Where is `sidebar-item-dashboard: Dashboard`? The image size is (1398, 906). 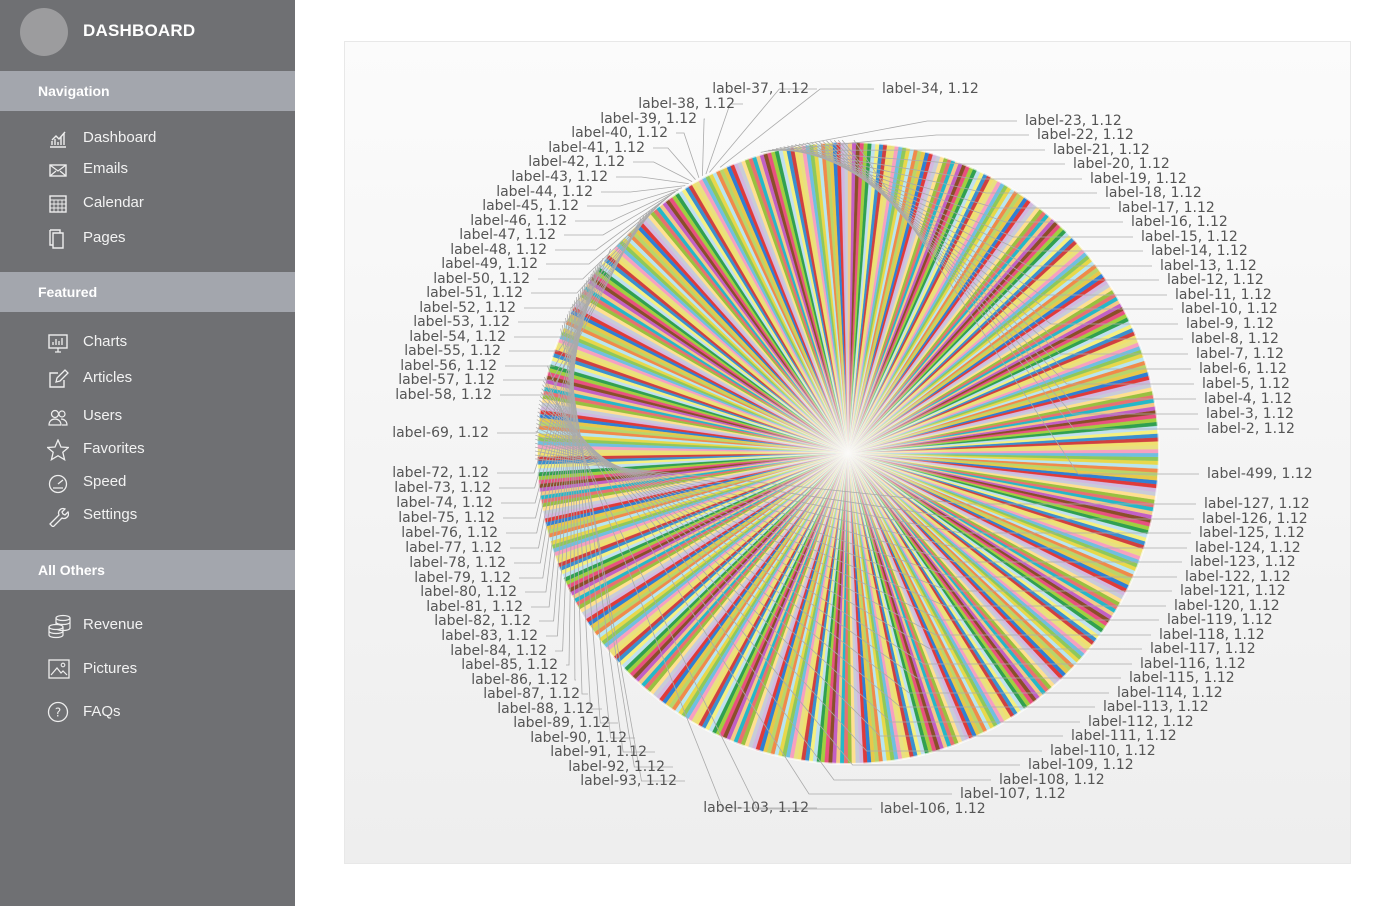
sidebar-item-dashboard: Dashboard is located at coordinates (147, 139).